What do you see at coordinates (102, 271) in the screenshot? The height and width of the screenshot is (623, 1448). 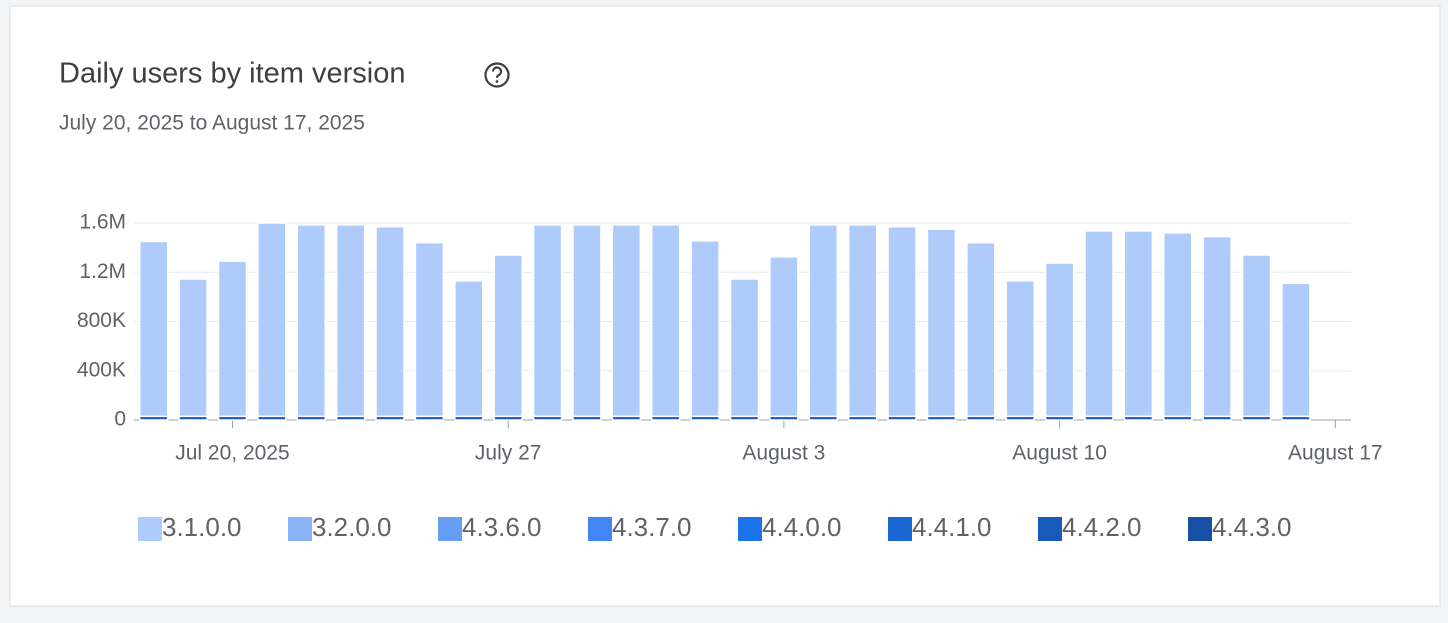 I see `y-tick-label: 1.2M` at bounding box center [102, 271].